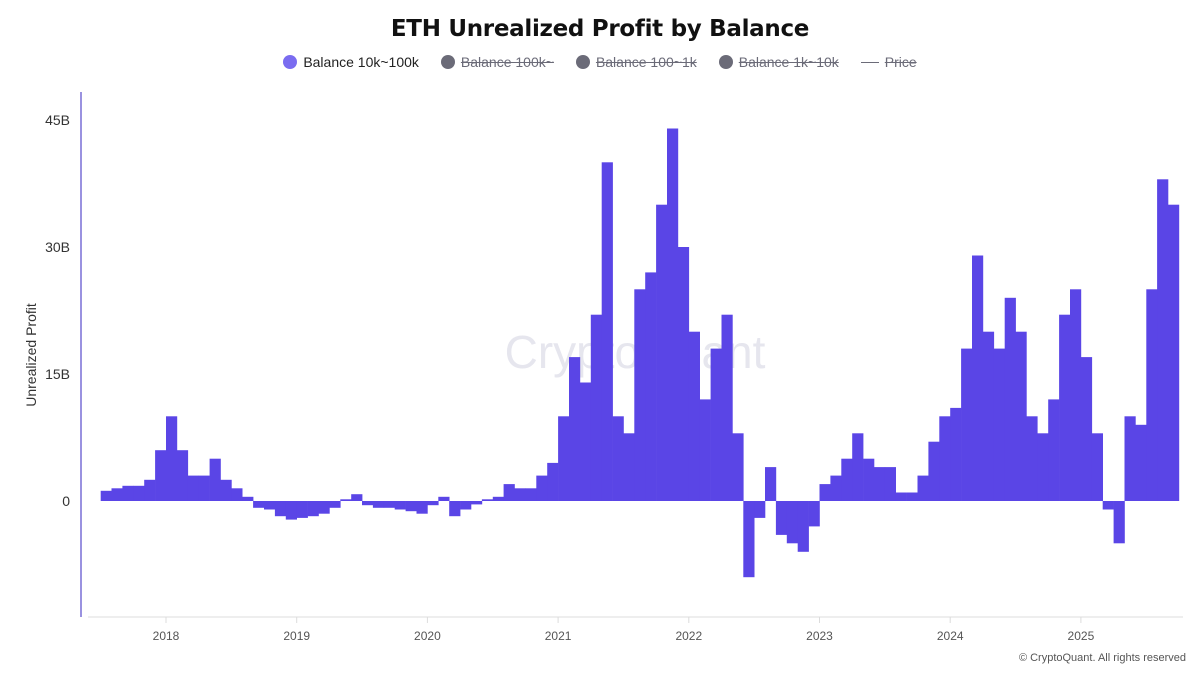 The width and height of the screenshot is (1200, 674). Describe the element at coordinates (296, 636) in the screenshot. I see `x-tick-label: 2019` at that location.